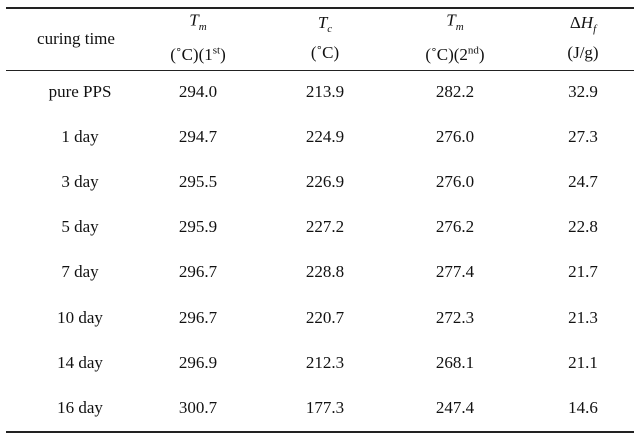  I want to click on row-label: 10 day, so click(80, 317).